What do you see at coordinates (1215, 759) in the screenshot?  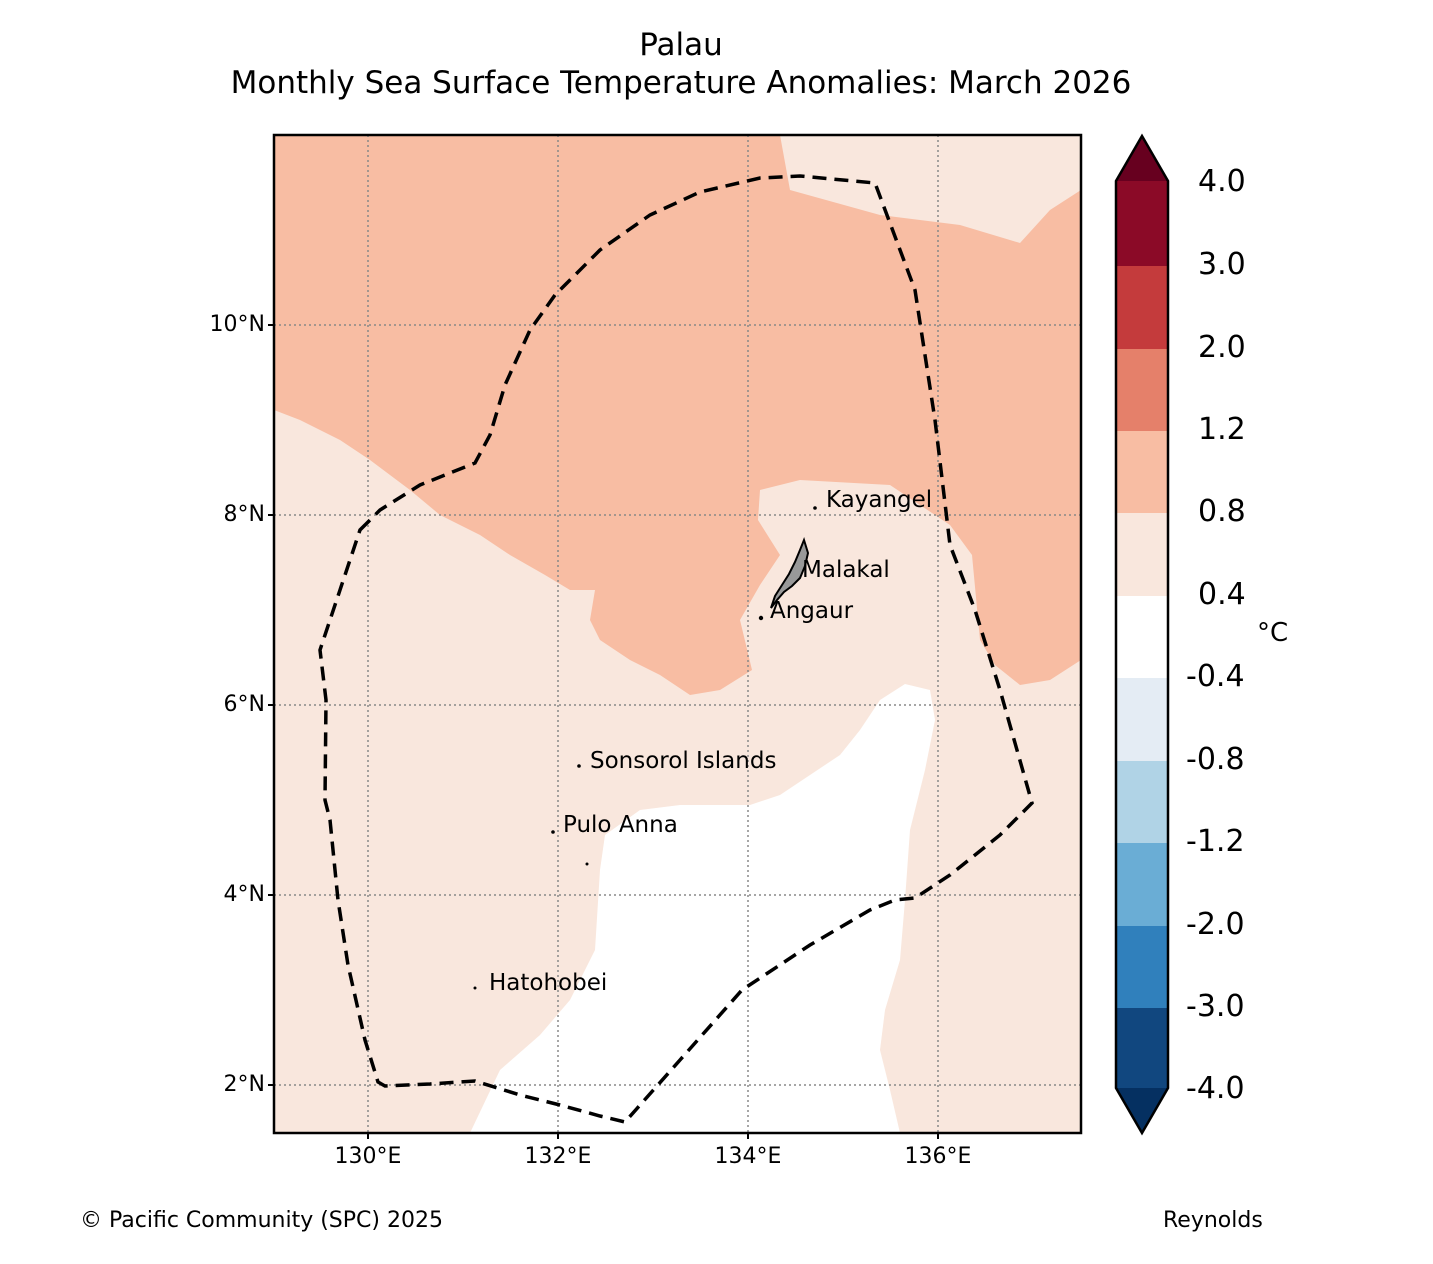 I see `colorbar-label: -0.8` at bounding box center [1215, 759].